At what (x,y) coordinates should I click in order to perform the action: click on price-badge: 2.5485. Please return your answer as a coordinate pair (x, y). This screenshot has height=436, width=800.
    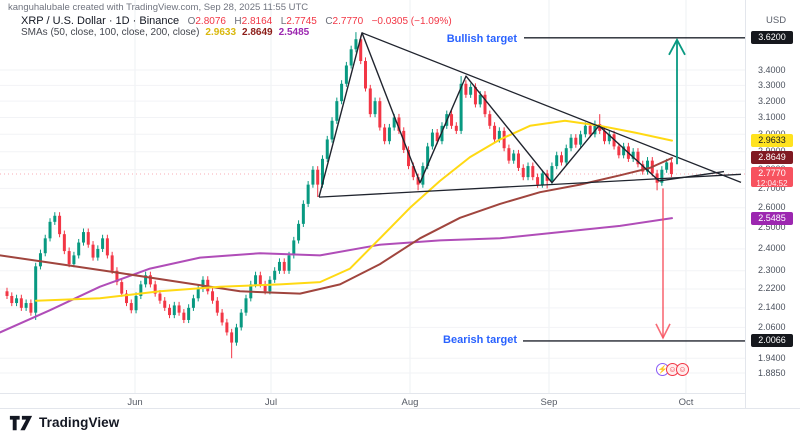
    Looking at the image, I should click on (772, 218).